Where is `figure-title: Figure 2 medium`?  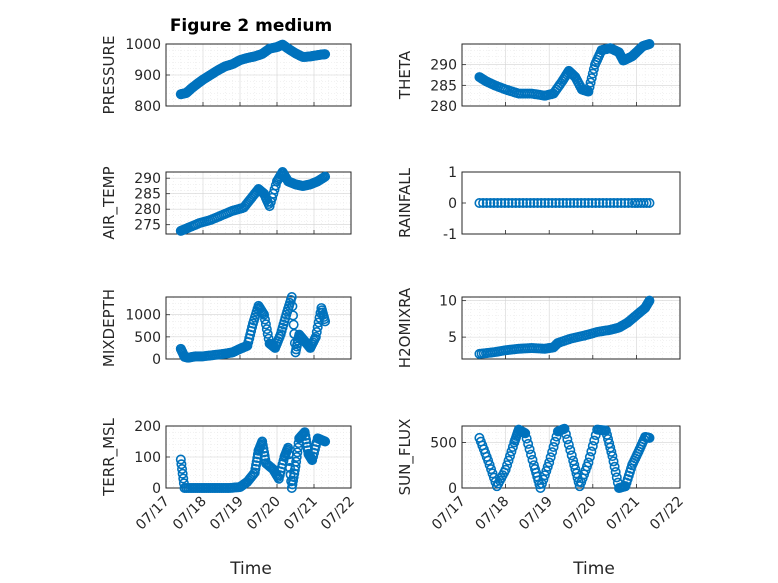 figure-title: Figure 2 medium is located at coordinates (251, 26).